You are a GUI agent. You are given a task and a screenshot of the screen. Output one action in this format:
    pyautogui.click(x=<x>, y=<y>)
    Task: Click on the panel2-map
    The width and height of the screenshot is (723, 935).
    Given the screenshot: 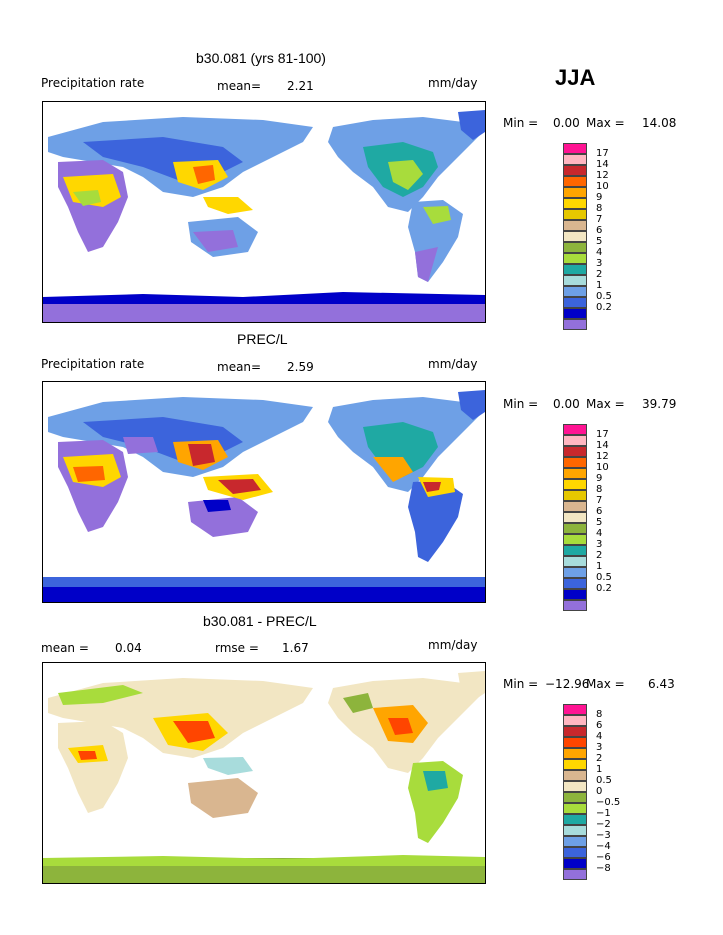 What is the action you would take?
    pyautogui.click(x=264, y=492)
    